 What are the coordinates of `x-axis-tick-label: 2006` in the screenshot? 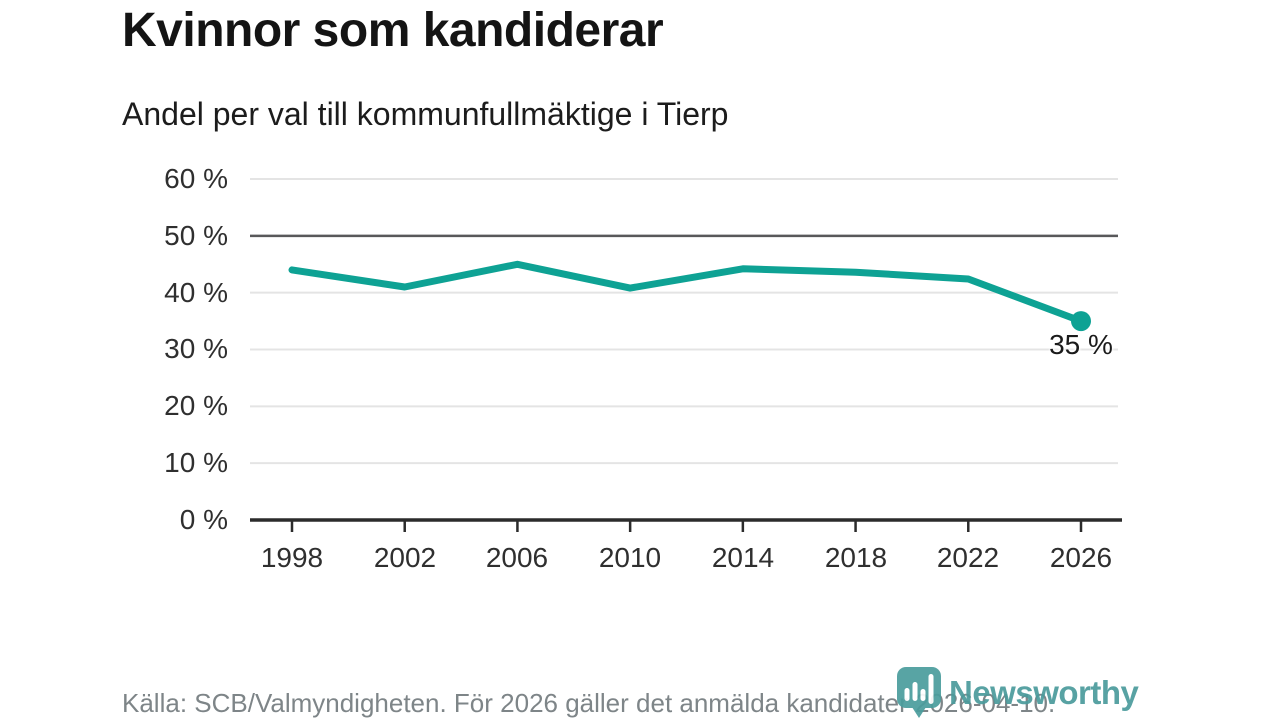 It's located at (517, 557).